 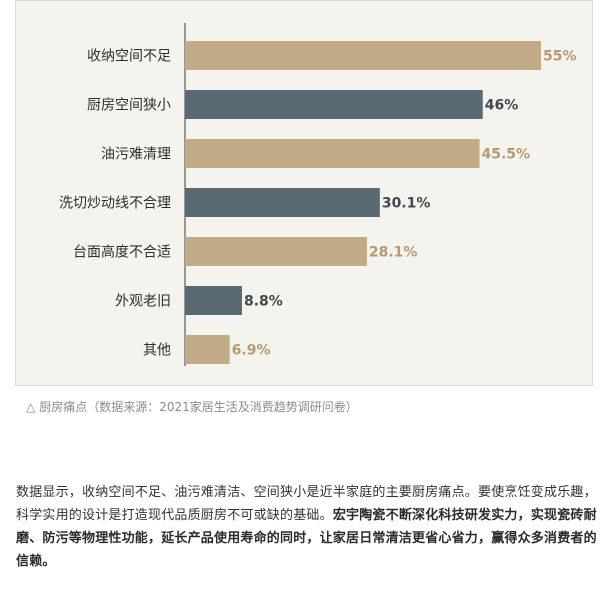 What do you see at coordinates (143, 302) in the screenshot?
I see `category-label: 外观老旧` at bounding box center [143, 302].